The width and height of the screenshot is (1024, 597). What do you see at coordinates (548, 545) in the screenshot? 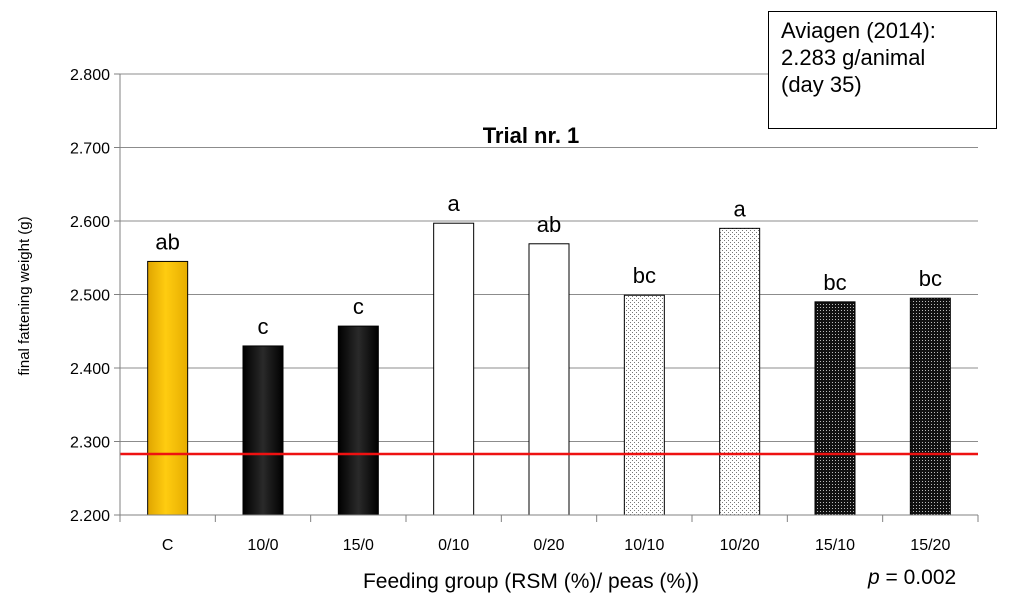
I see `x-tick-label: 0/20` at bounding box center [548, 545].